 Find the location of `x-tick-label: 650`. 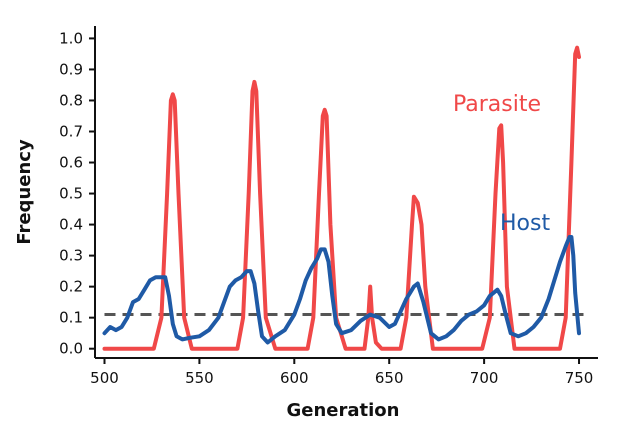

x-tick-label: 650 is located at coordinates (389, 378).